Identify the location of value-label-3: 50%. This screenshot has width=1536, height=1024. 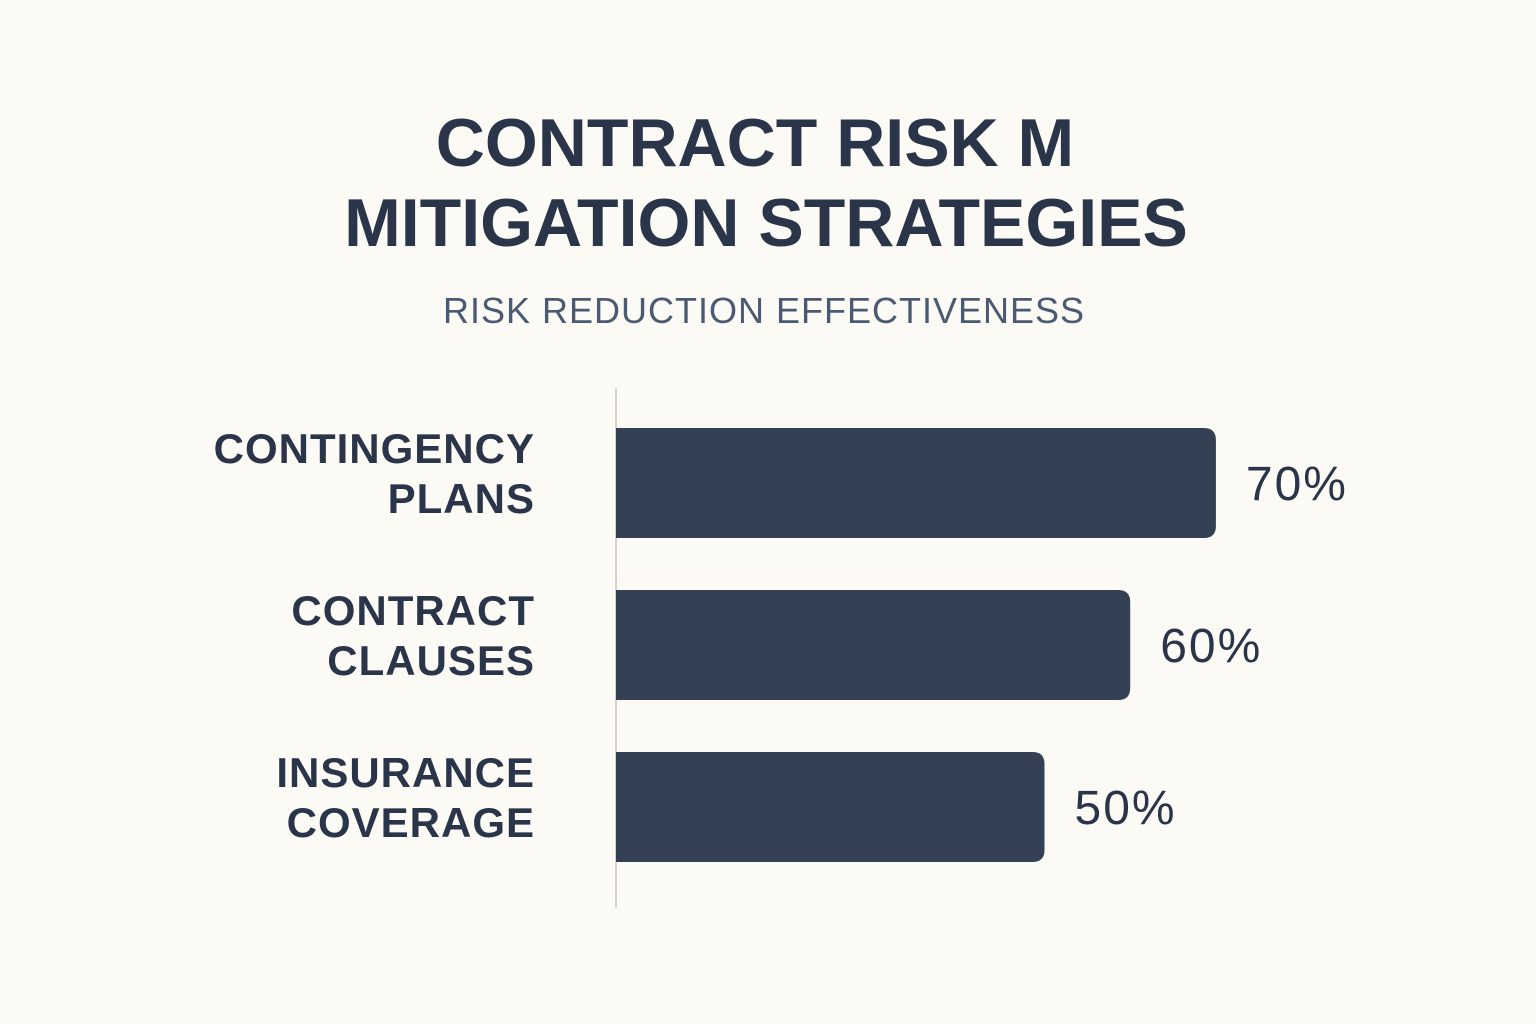
(1126, 808).